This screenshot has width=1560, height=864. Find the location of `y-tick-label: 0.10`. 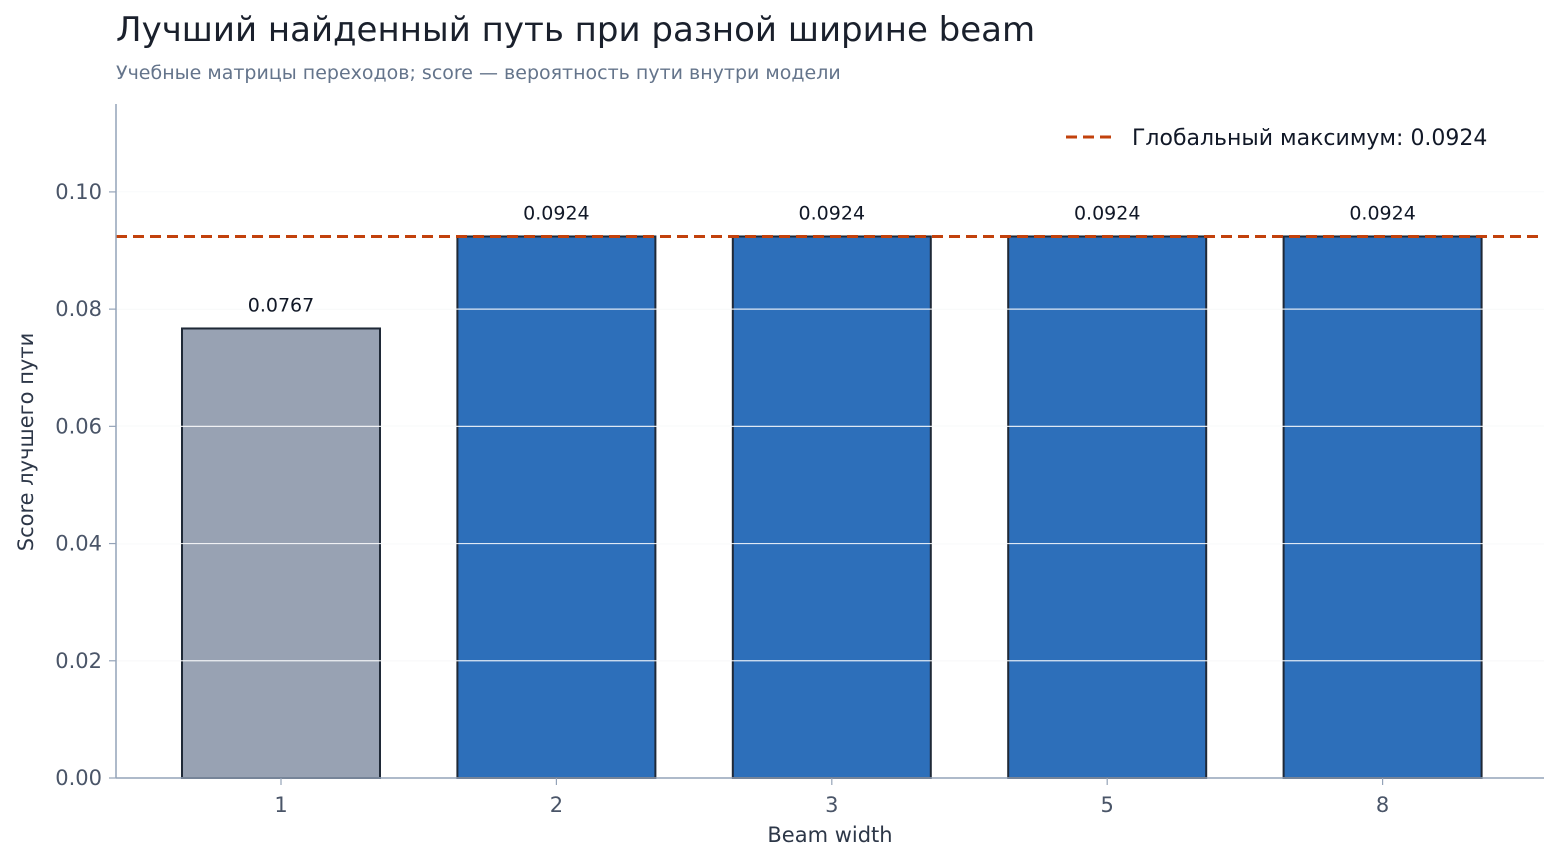

y-tick-label: 0.10 is located at coordinates (78, 192).